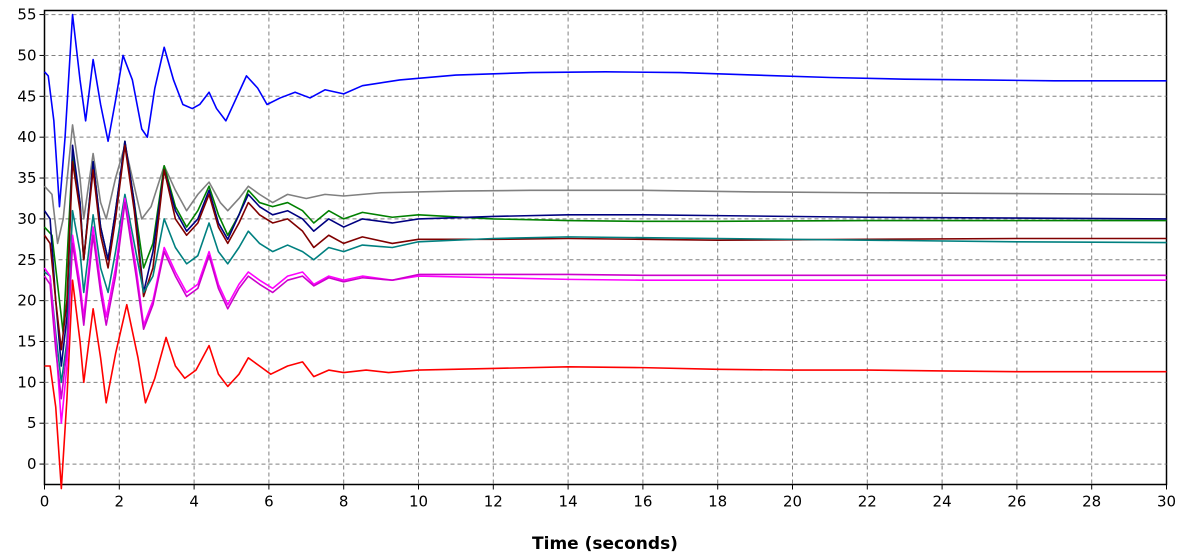  What do you see at coordinates (194, 502) in the screenshot?
I see `x-tick-label: 4` at bounding box center [194, 502].